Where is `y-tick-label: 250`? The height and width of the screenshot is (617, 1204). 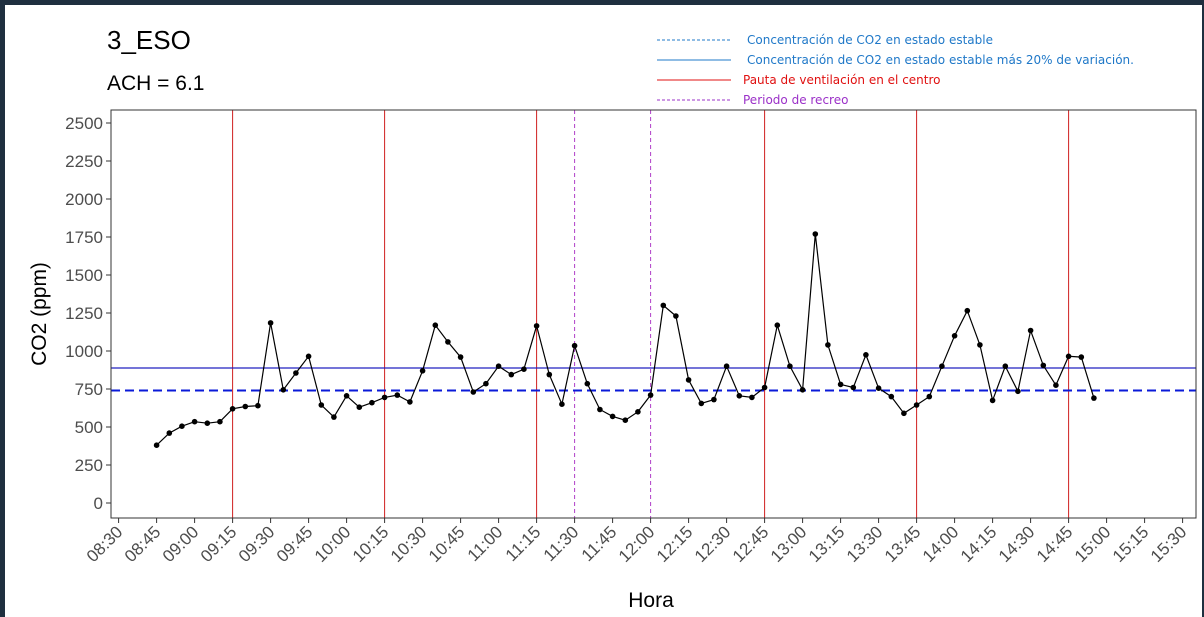
y-tick-label: 250 is located at coordinates (89, 465).